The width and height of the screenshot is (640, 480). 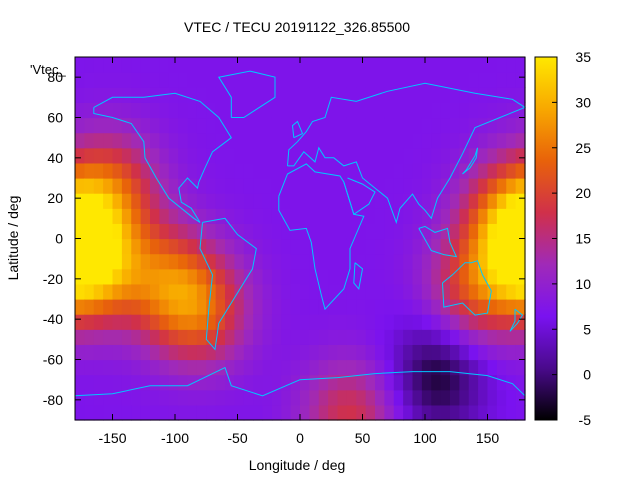 What do you see at coordinates (488, 438) in the screenshot?
I see `x-tick-label: 150` at bounding box center [488, 438].